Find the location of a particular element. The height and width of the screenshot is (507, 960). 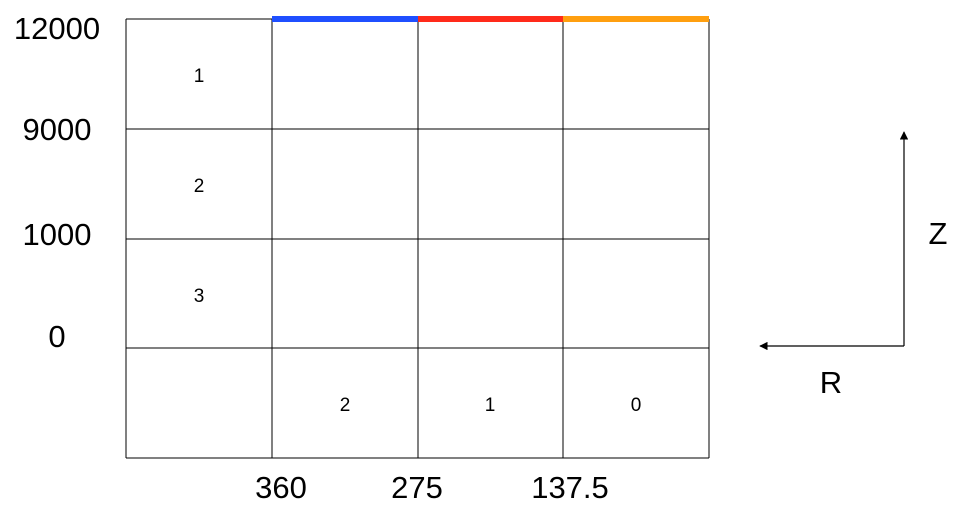

column-label: 2 is located at coordinates (345, 405).